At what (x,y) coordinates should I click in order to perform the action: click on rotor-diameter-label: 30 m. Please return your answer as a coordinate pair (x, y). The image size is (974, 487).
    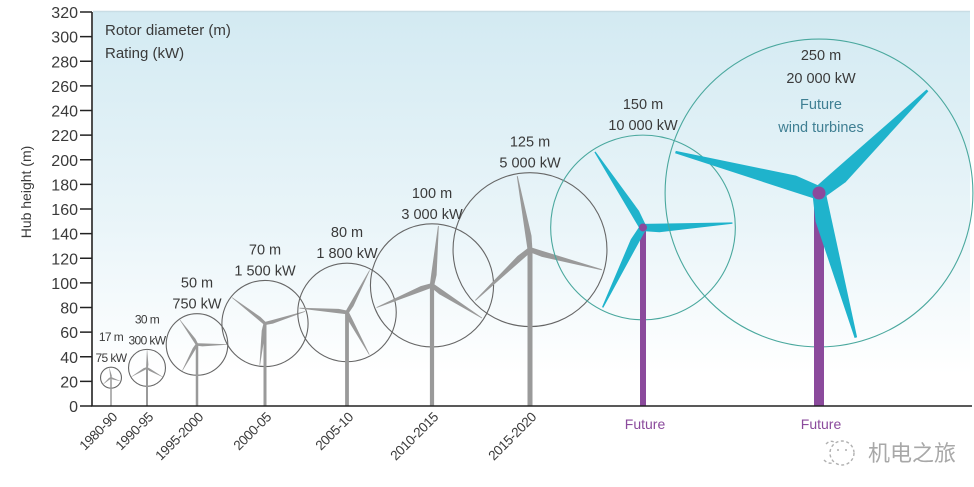
    Looking at the image, I should click on (147, 319).